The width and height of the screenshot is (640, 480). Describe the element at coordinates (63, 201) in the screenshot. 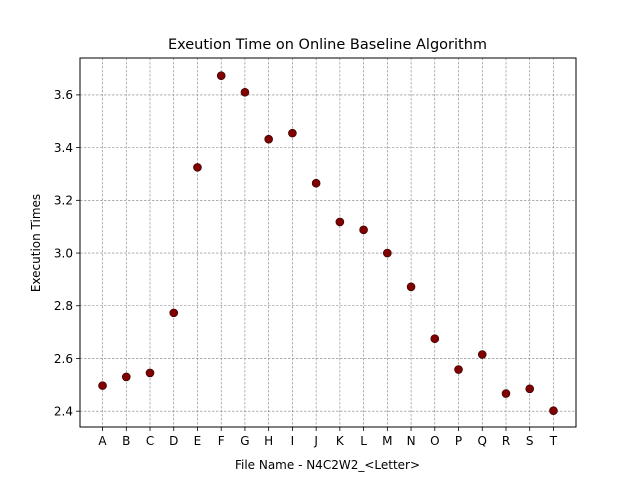

I see `y-tick-label: 3.2` at that location.